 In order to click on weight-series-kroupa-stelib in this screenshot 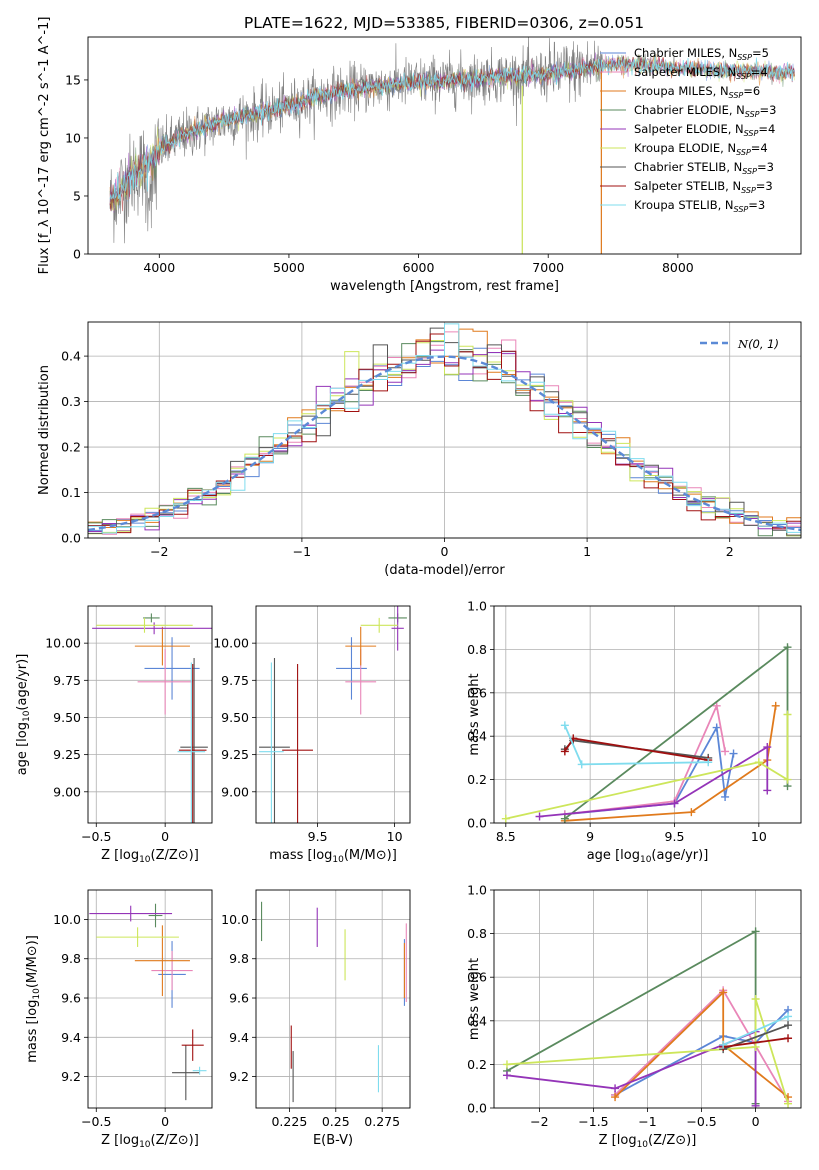, I will do `click(636, 745)`.